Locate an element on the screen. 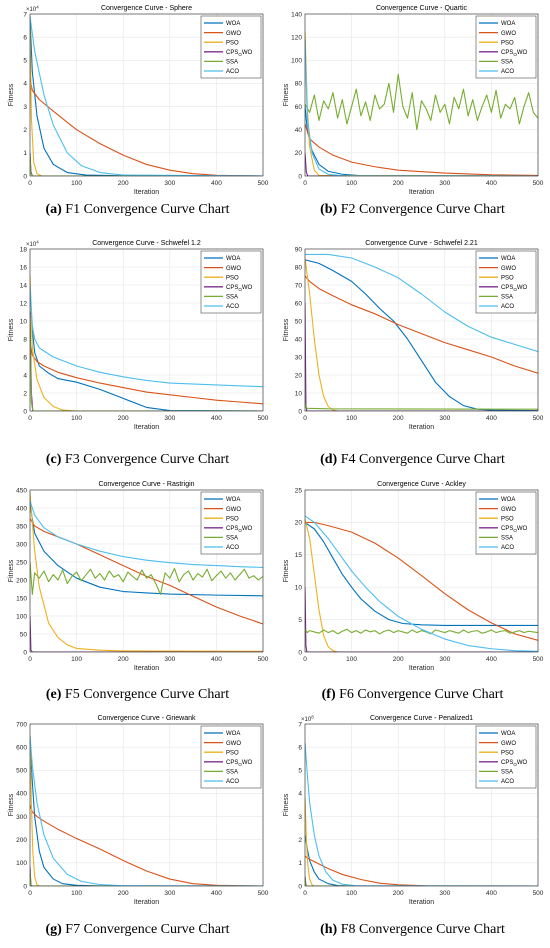 This screenshot has height=948, width=550. series-line-gwo is located at coordinates (421, 870).